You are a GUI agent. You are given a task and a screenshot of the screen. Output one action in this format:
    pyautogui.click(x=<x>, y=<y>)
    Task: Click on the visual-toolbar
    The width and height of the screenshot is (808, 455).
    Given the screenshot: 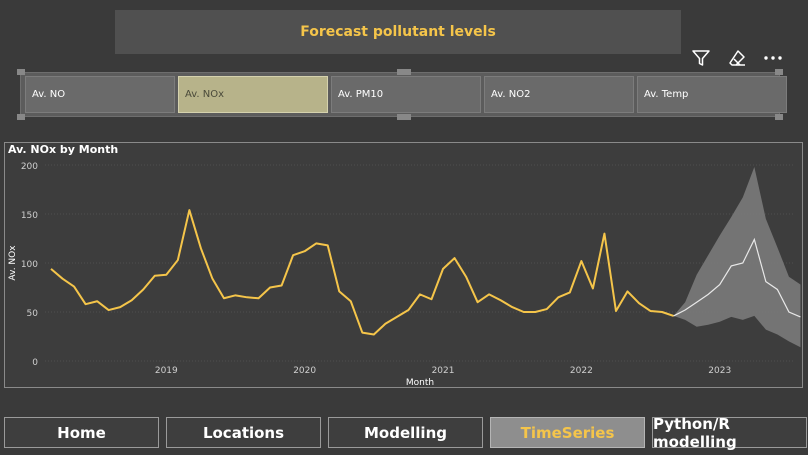 What is the action you would take?
    pyautogui.click(x=737, y=58)
    